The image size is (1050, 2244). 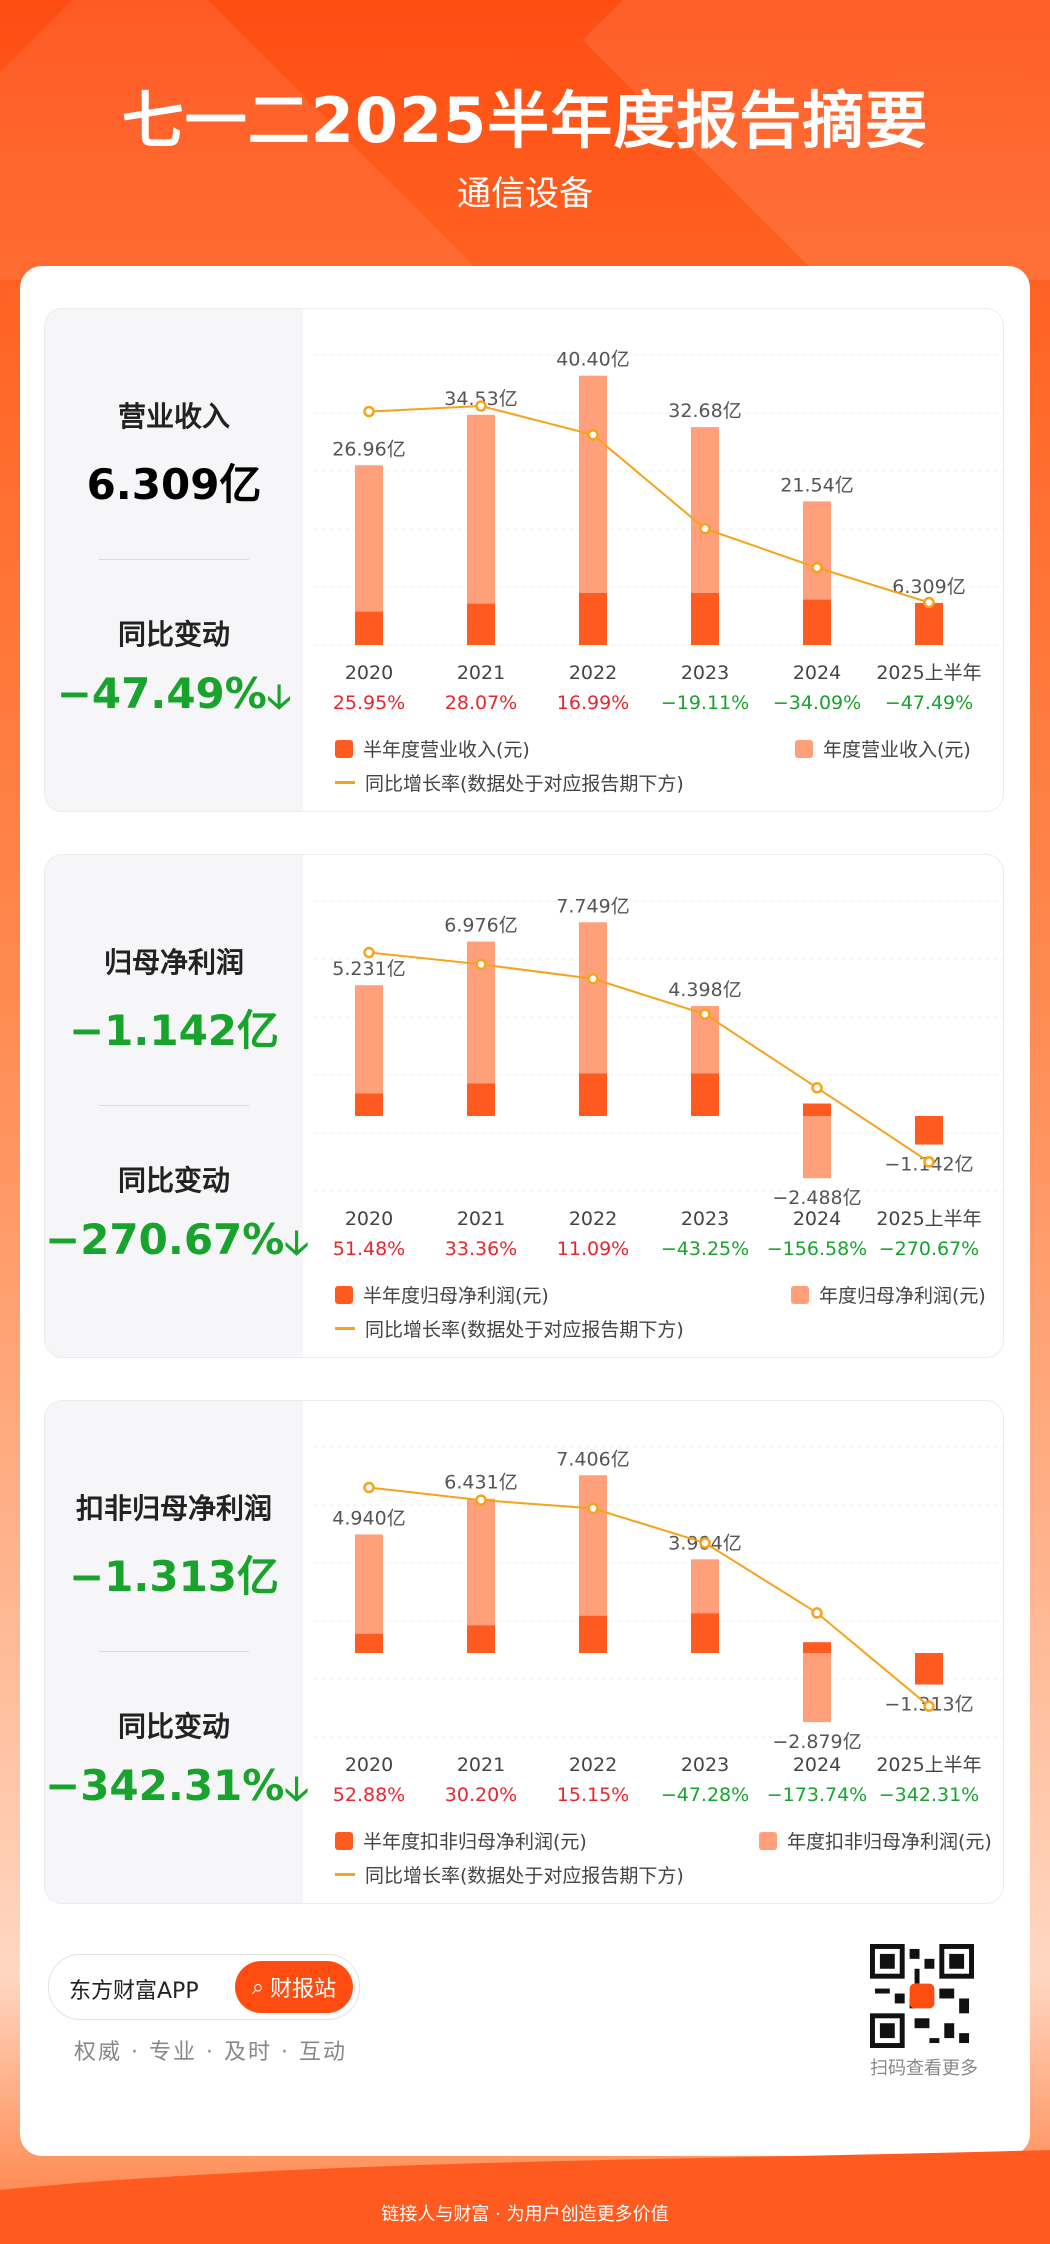 What do you see at coordinates (258, 1987) in the screenshot?
I see `search-icon: ⌕` at bounding box center [258, 1987].